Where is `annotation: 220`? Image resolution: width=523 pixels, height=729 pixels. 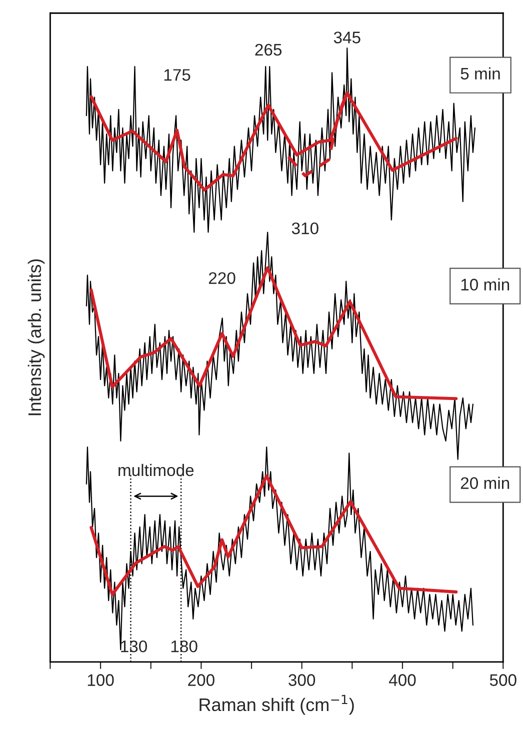 annotation: 220 is located at coordinates (222, 278).